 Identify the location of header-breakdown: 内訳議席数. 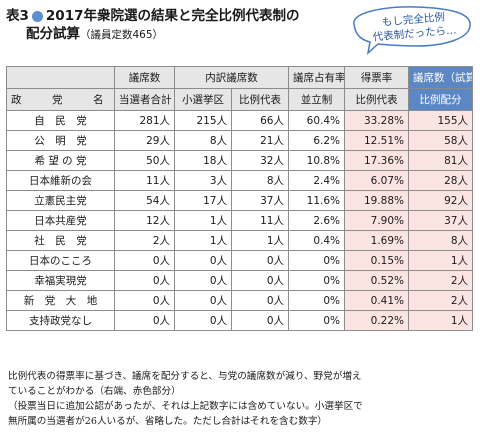
(231, 77).